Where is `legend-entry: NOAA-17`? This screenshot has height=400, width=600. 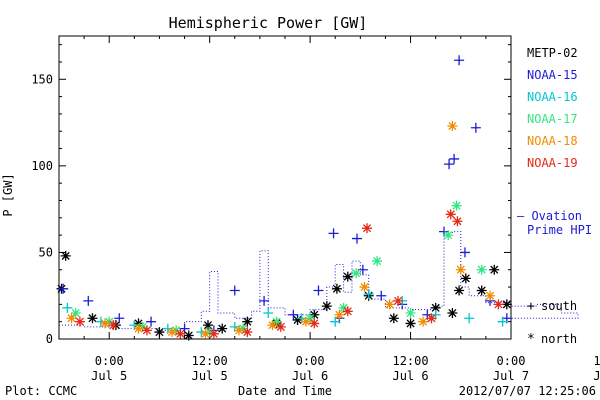
legend-entry: NOAA-17 is located at coordinates (552, 119).